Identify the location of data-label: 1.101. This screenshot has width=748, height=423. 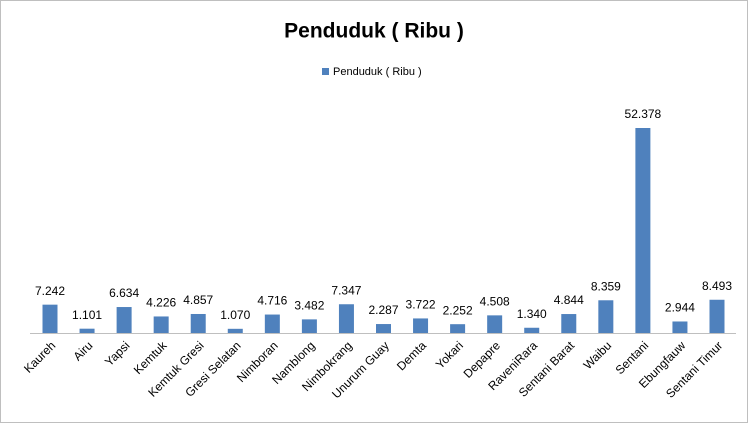
(87, 315).